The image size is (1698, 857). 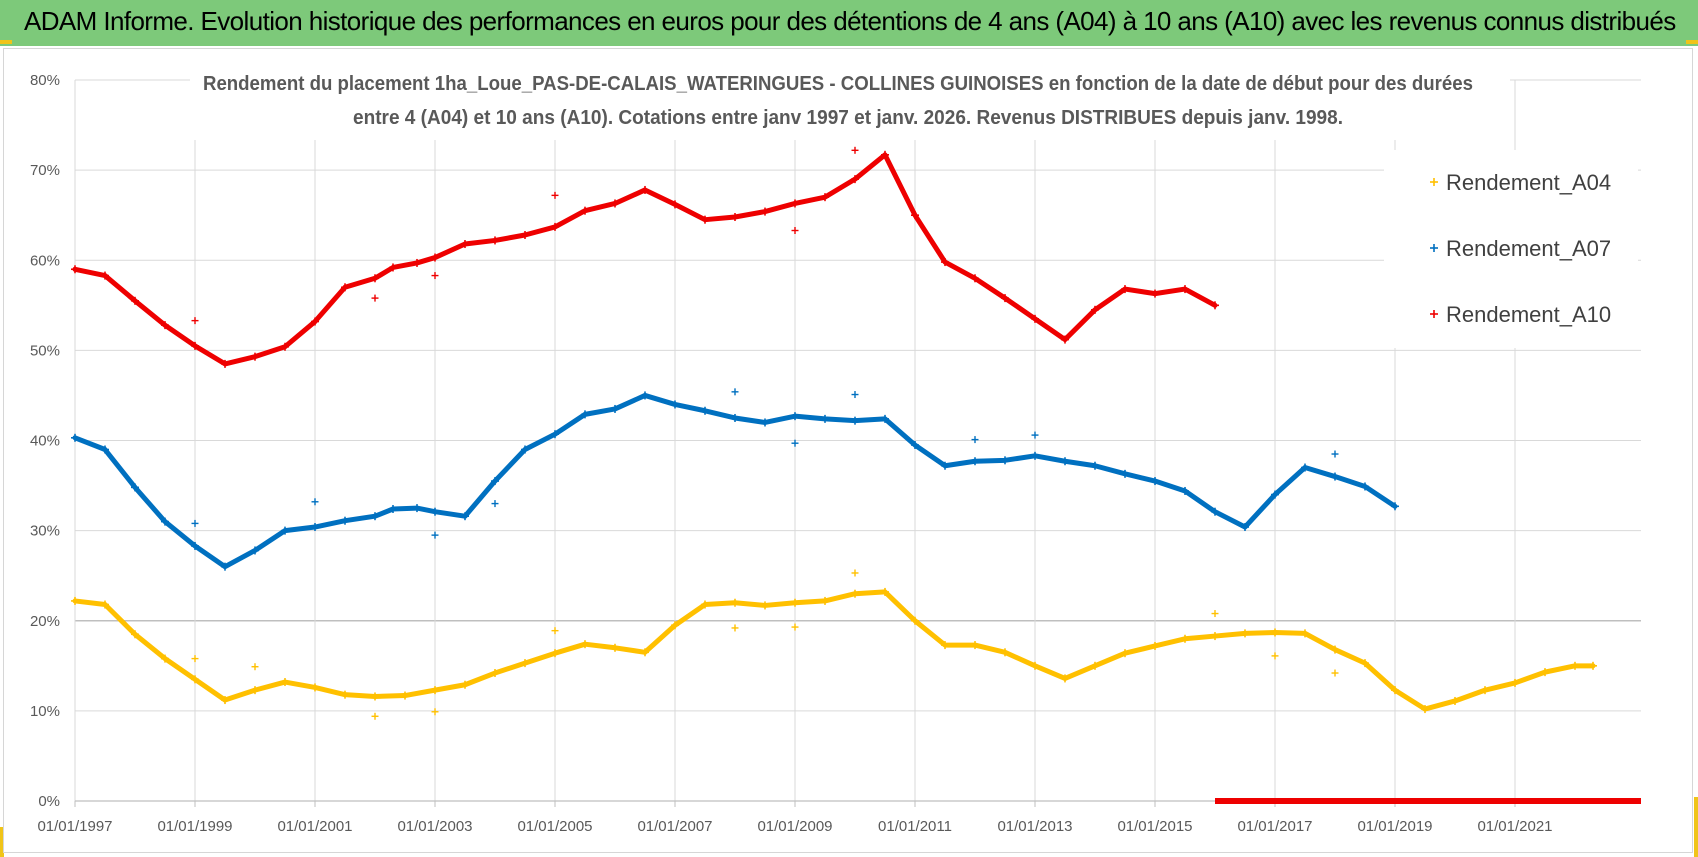 What do you see at coordinates (45, 531) in the screenshot?
I see `y-tick-label: 30%` at bounding box center [45, 531].